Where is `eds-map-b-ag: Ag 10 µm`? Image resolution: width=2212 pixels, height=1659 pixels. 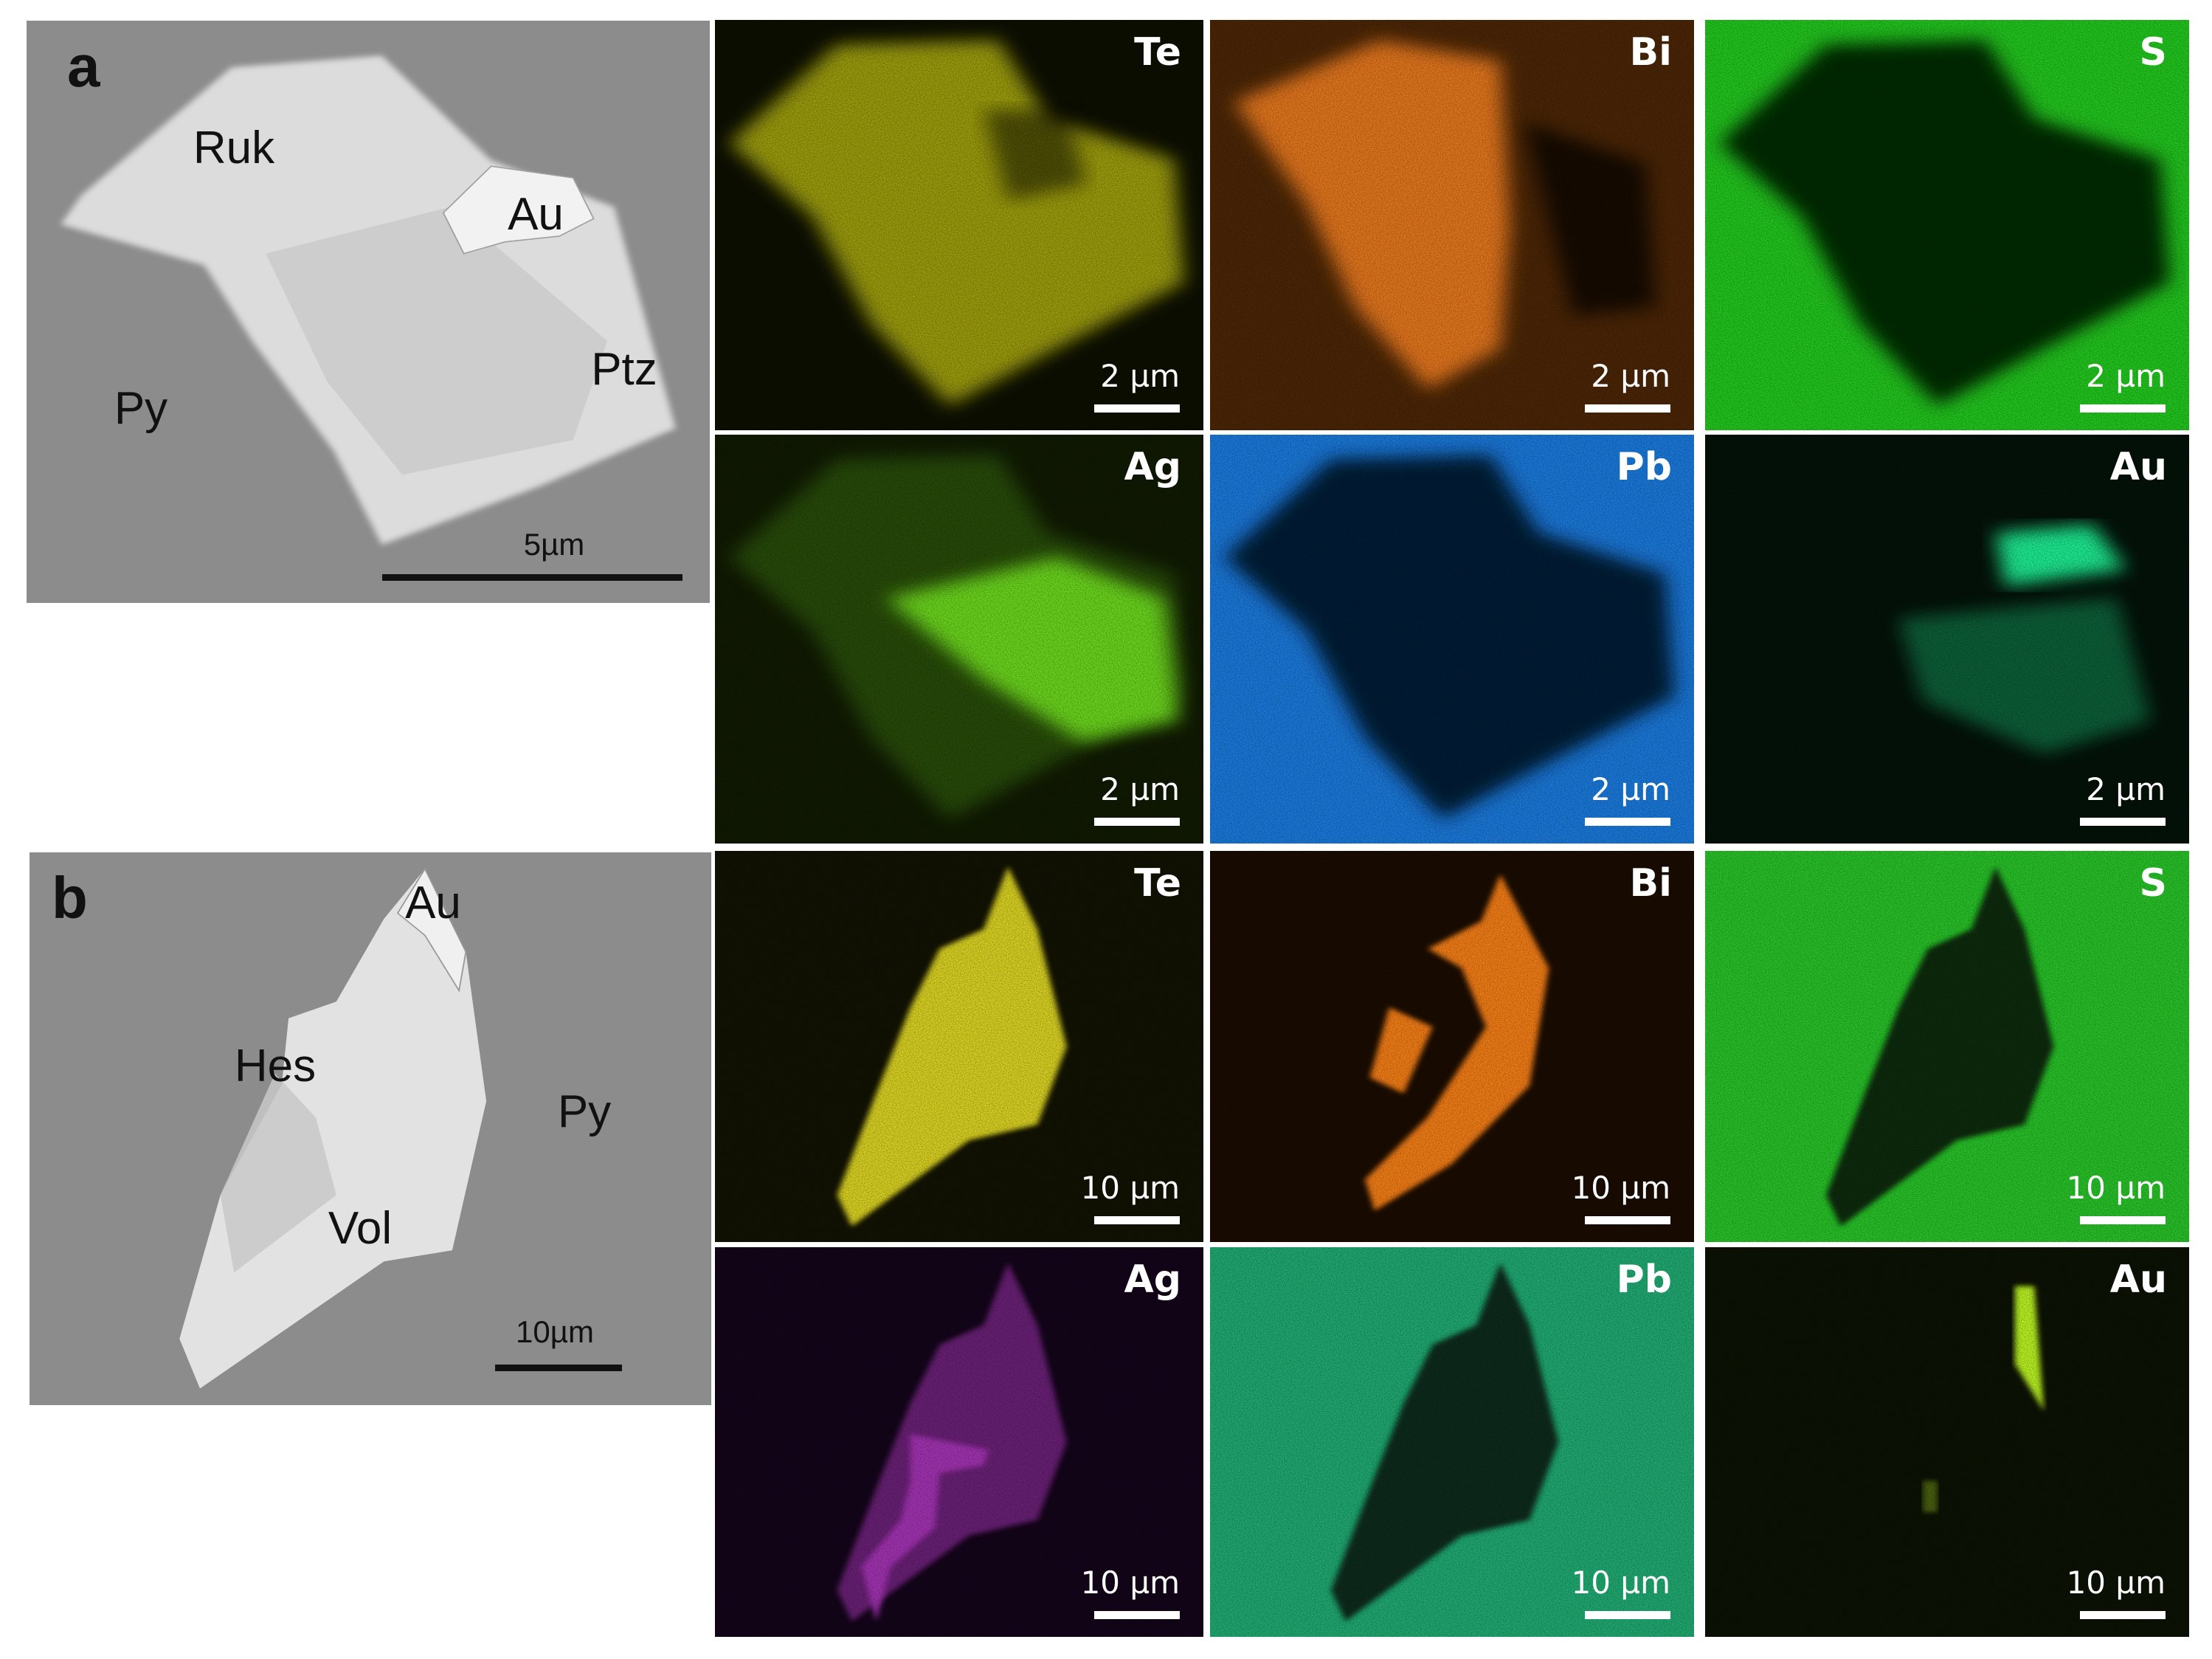 eds-map-b-ag: Ag 10 µm is located at coordinates (959, 1442).